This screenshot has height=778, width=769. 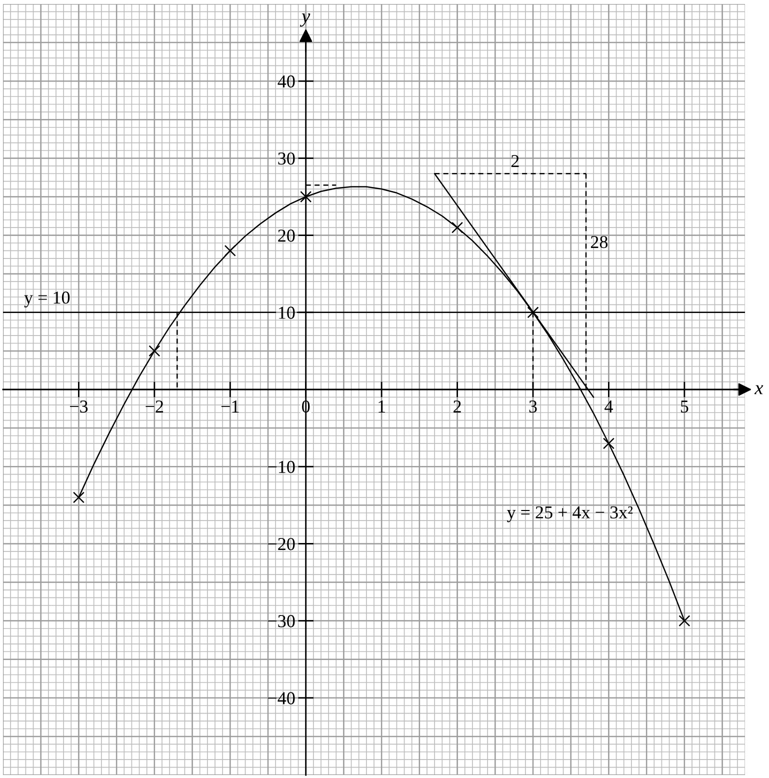 What do you see at coordinates (684, 406) in the screenshot?
I see `x-tick-label: 5` at bounding box center [684, 406].